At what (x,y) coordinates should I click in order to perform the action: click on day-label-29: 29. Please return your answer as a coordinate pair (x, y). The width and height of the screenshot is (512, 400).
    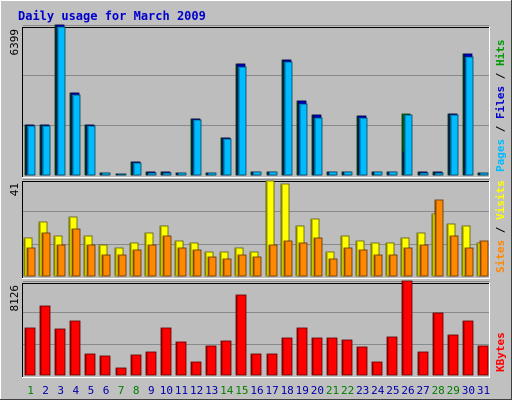
    Looking at the image, I should click on (453, 390).